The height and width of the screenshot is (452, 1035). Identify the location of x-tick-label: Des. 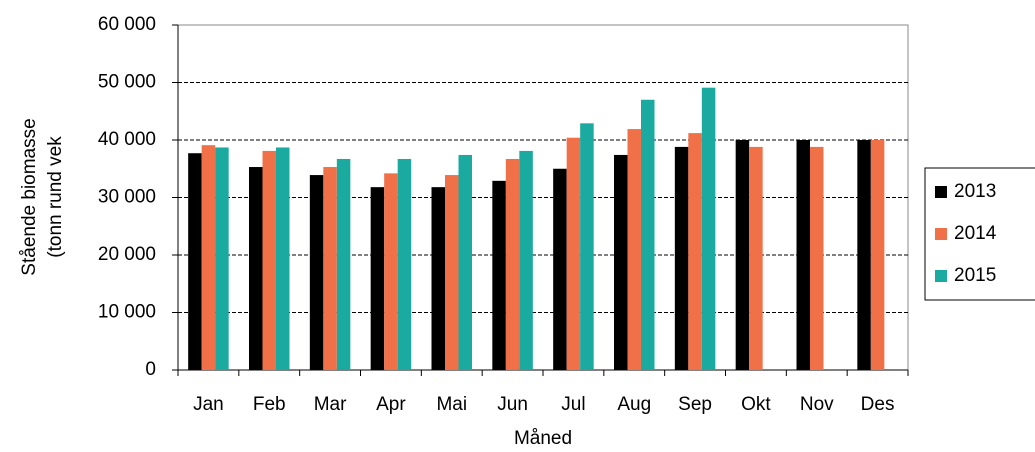
(878, 404).